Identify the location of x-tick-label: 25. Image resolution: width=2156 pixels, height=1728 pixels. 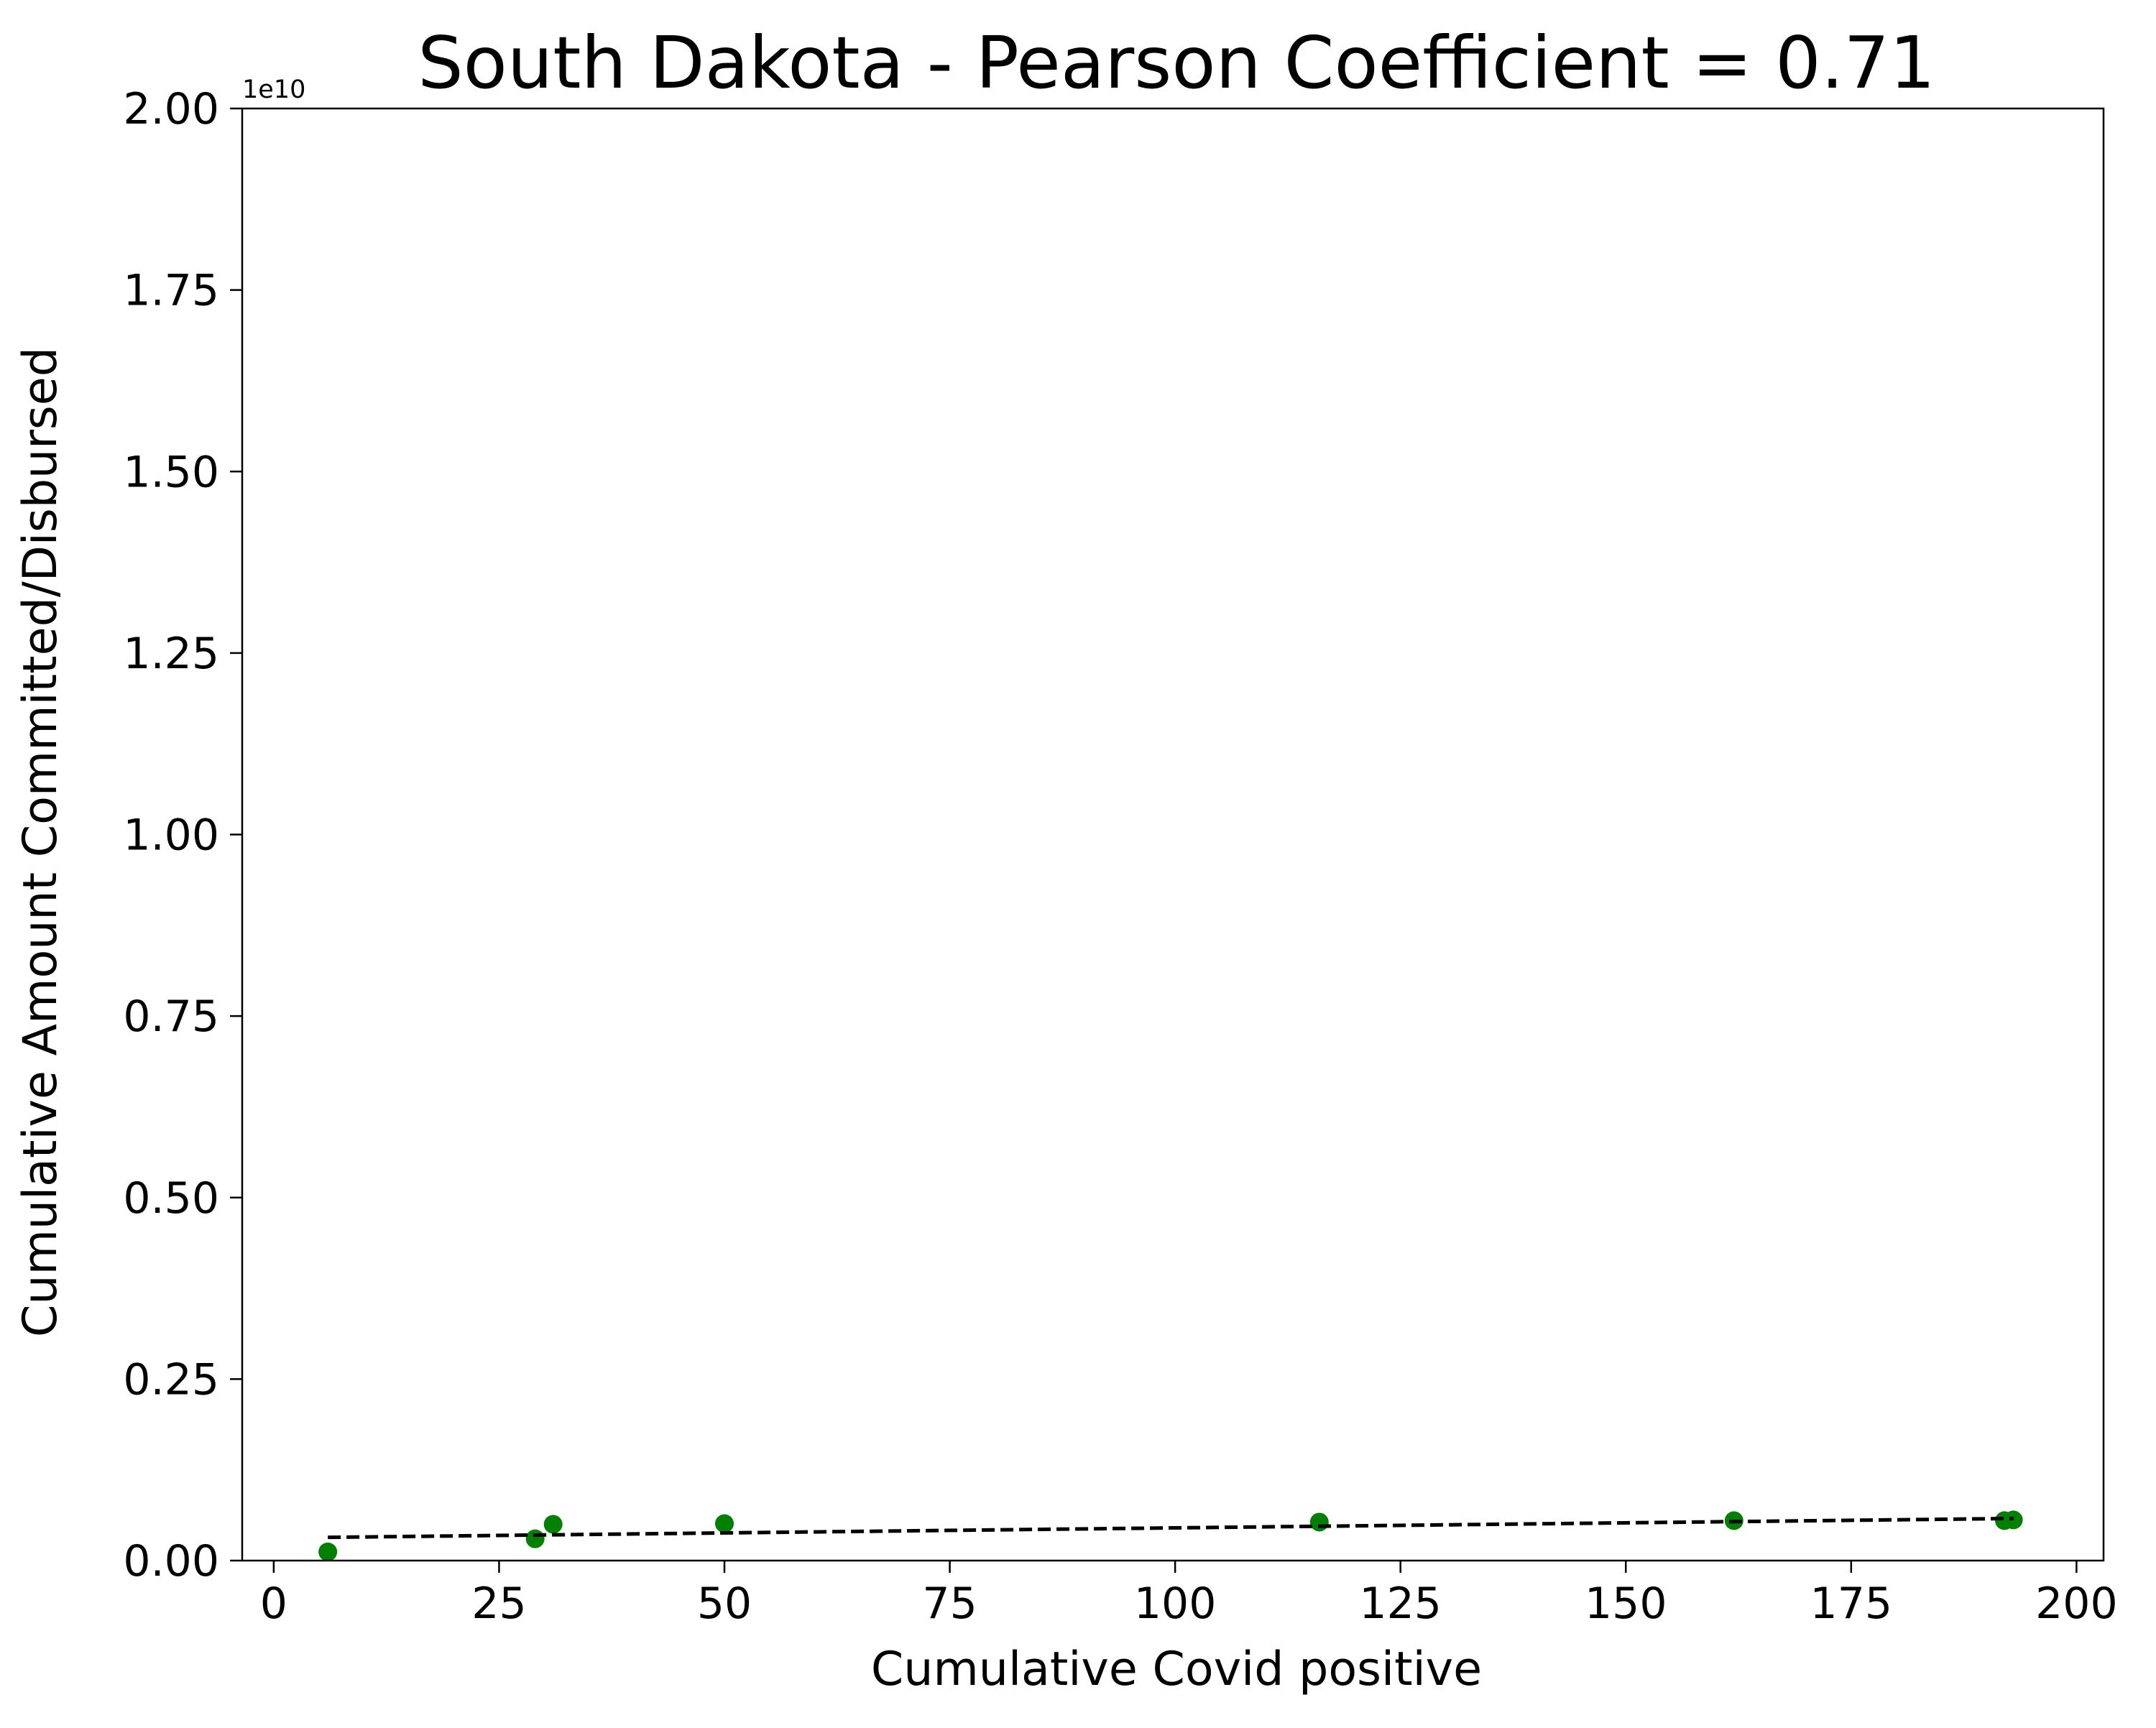
(499, 1604).